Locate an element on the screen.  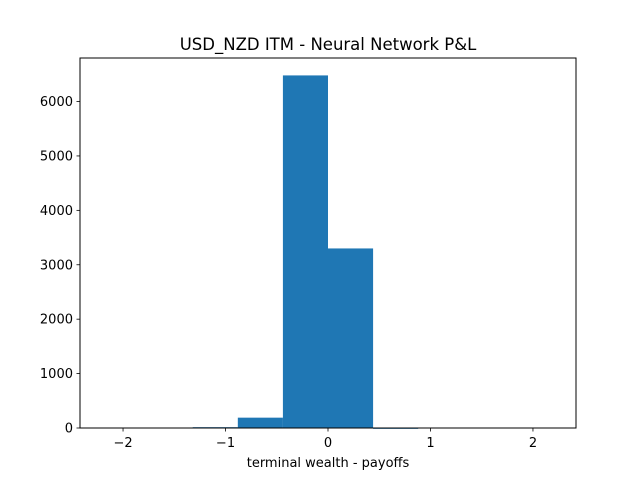
y-tick-label: 6000 is located at coordinates (56, 102).